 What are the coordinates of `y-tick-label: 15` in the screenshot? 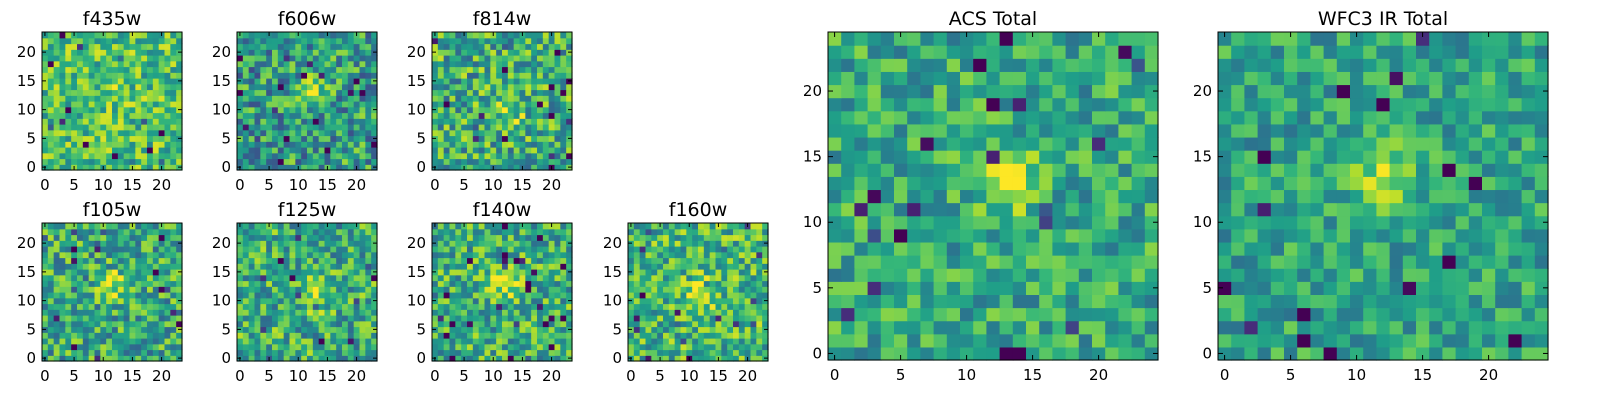 It's located at (26, 81).